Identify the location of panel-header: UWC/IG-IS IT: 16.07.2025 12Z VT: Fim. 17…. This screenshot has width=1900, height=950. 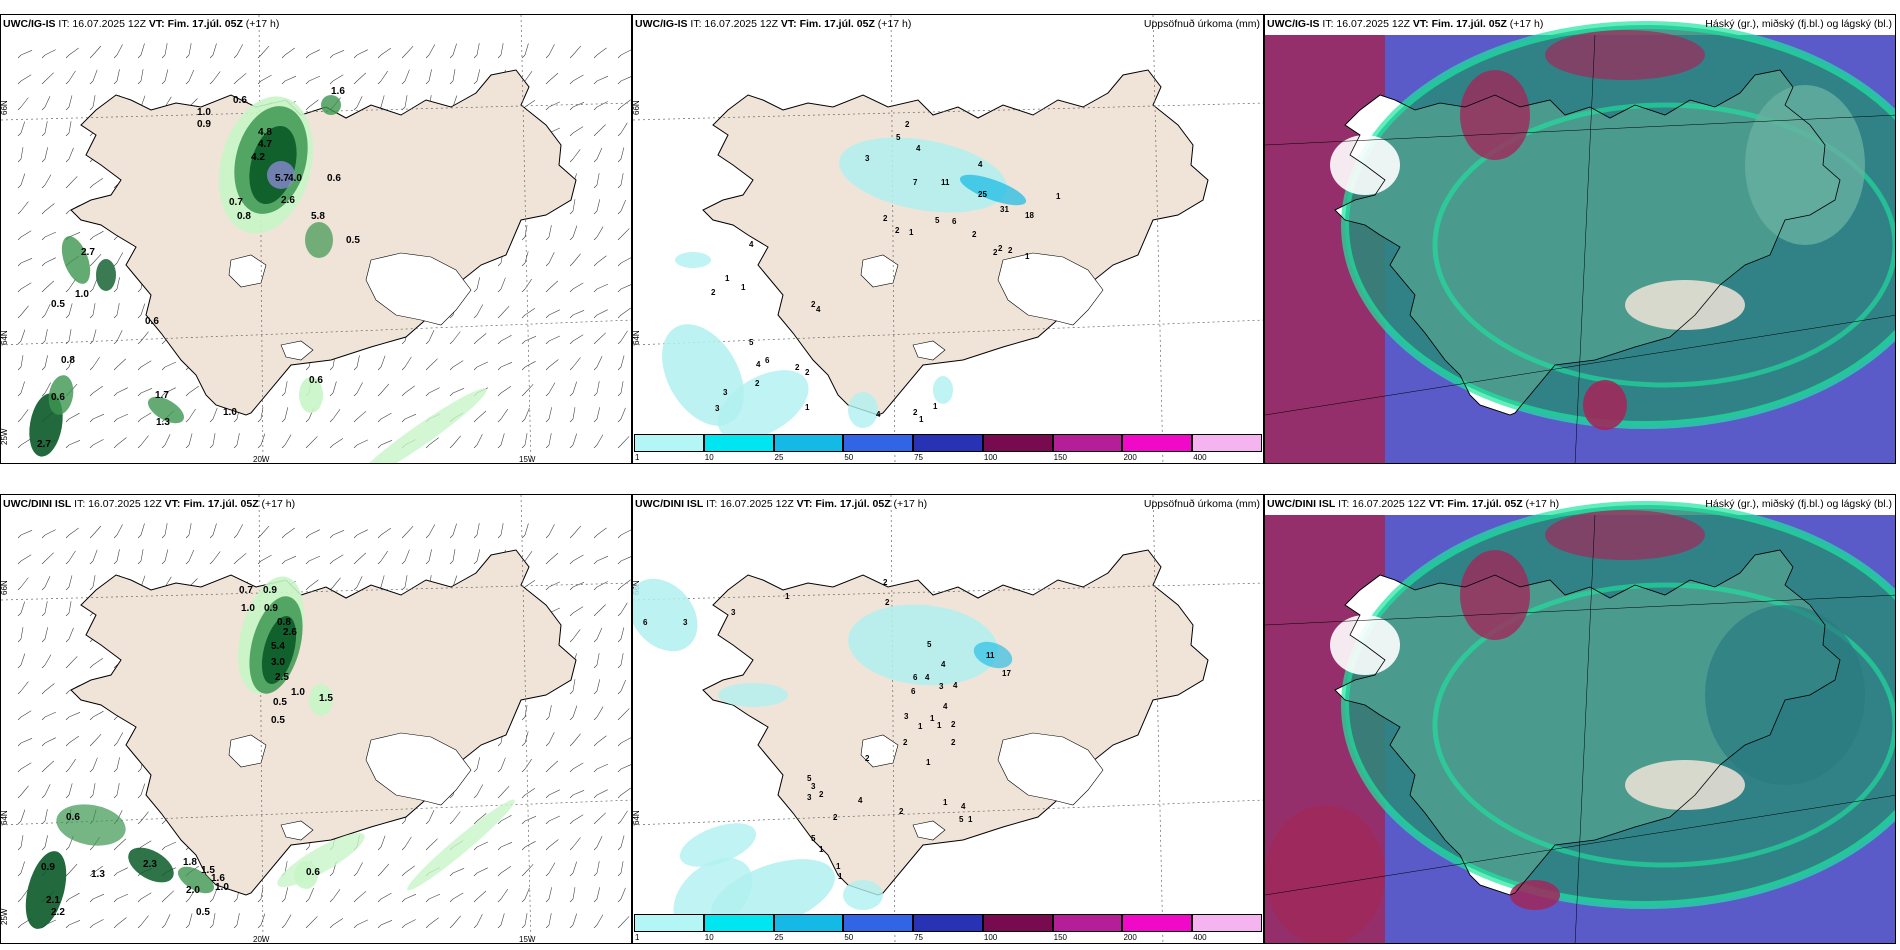
(141, 24).